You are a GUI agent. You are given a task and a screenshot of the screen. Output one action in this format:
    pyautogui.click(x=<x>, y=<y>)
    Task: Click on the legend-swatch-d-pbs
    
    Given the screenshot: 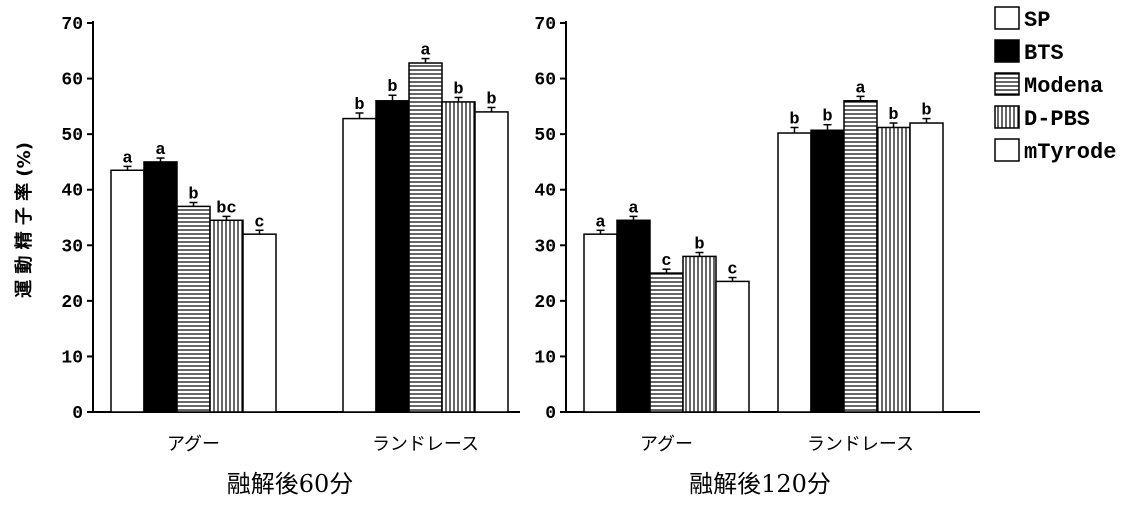 What is the action you would take?
    pyautogui.click(x=1007, y=117)
    